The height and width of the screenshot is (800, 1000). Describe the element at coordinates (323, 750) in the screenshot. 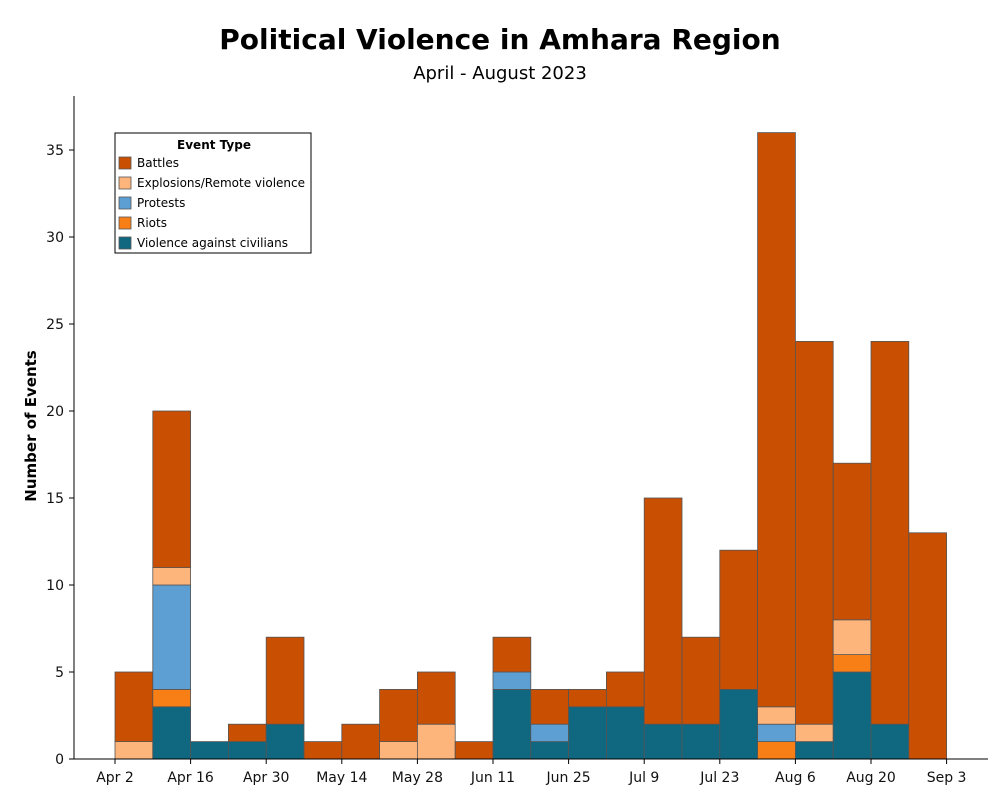

I see `bar-segment-may-7-battles` at that location.